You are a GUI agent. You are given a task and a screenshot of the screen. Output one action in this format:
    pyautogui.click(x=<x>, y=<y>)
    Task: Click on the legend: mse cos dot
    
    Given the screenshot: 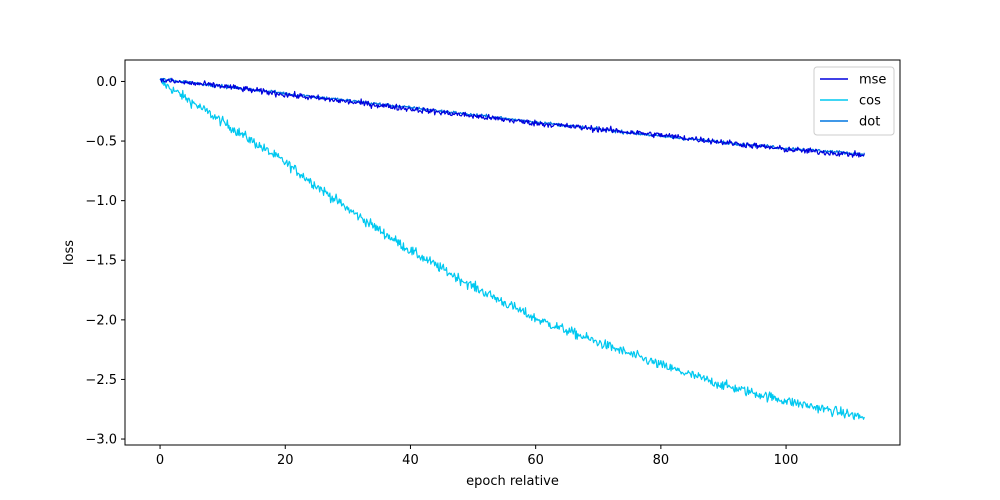 What is the action you would take?
    pyautogui.click(x=854, y=101)
    